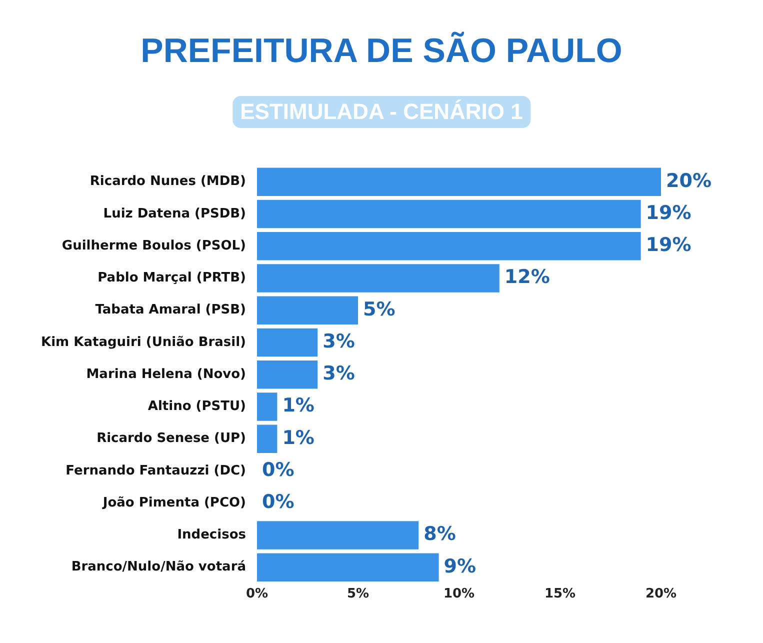 The height and width of the screenshot is (643, 763). What do you see at coordinates (560, 594) in the screenshot?
I see `x-tick-label: 15%` at bounding box center [560, 594].